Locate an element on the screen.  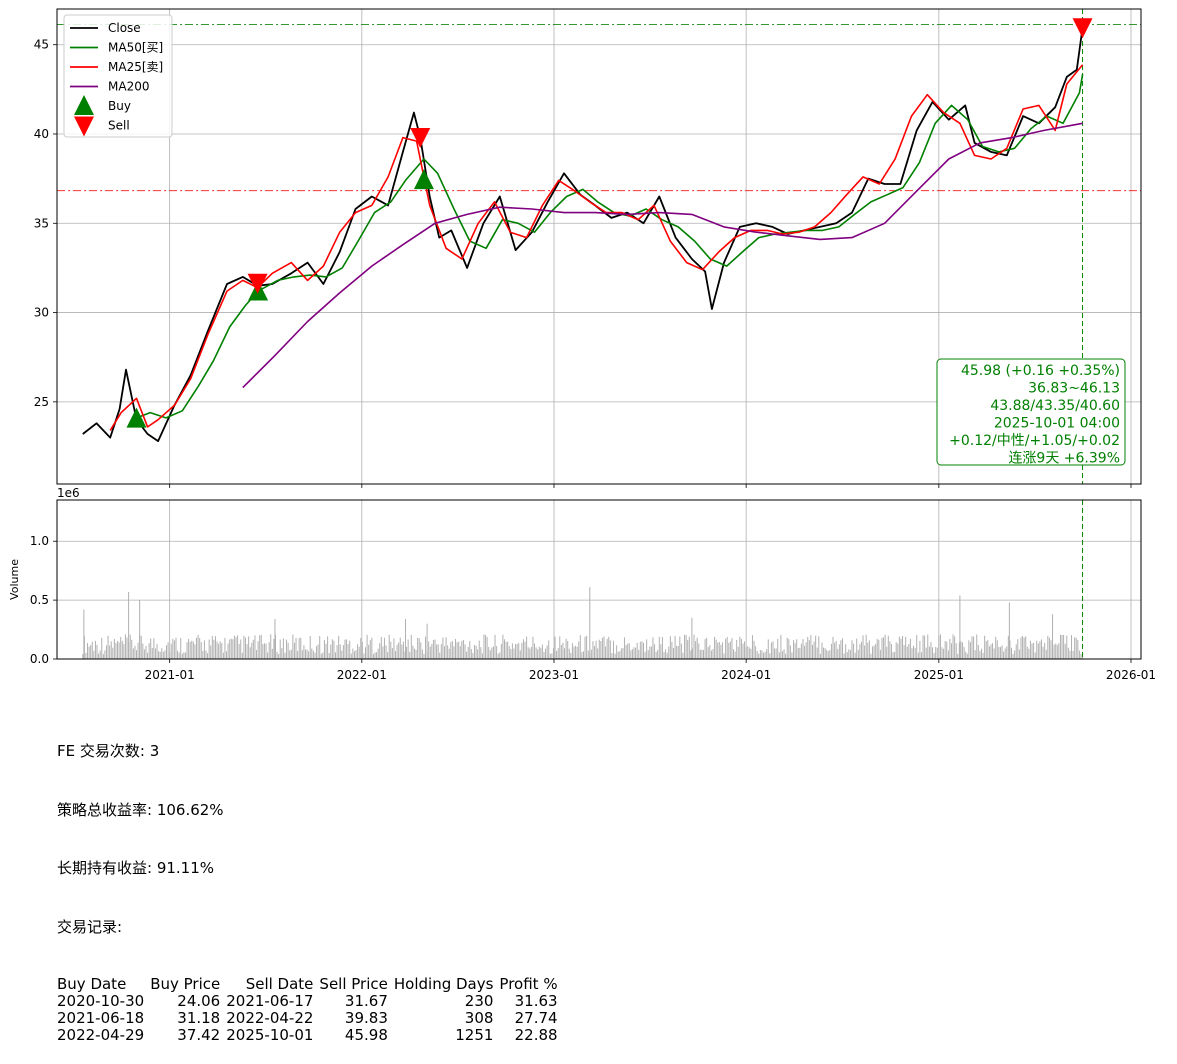
info-annotation-line: +0.12/中性/+1.05/+0.02 is located at coordinates (1034, 441).